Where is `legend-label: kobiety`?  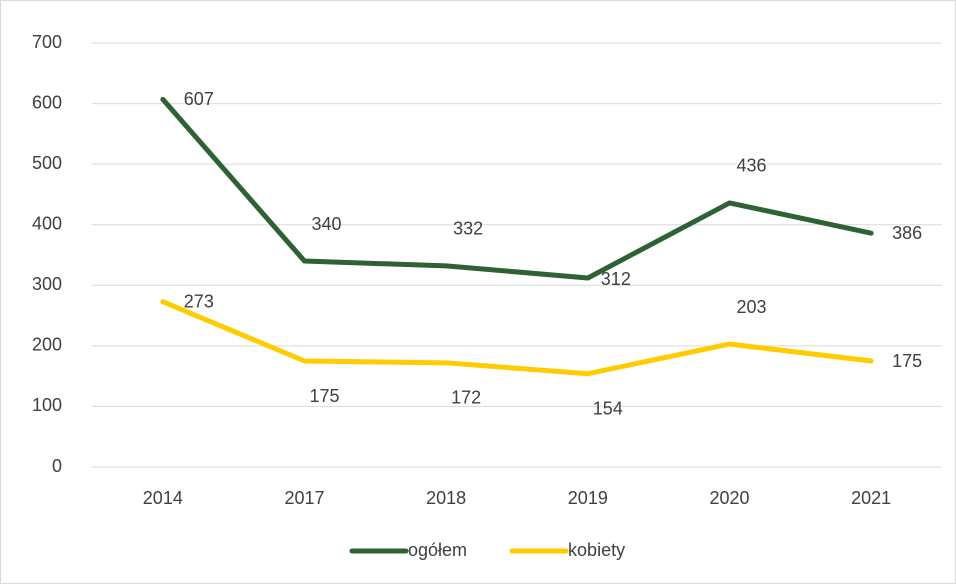 legend-label: kobiety is located at coordinates (596, 550).